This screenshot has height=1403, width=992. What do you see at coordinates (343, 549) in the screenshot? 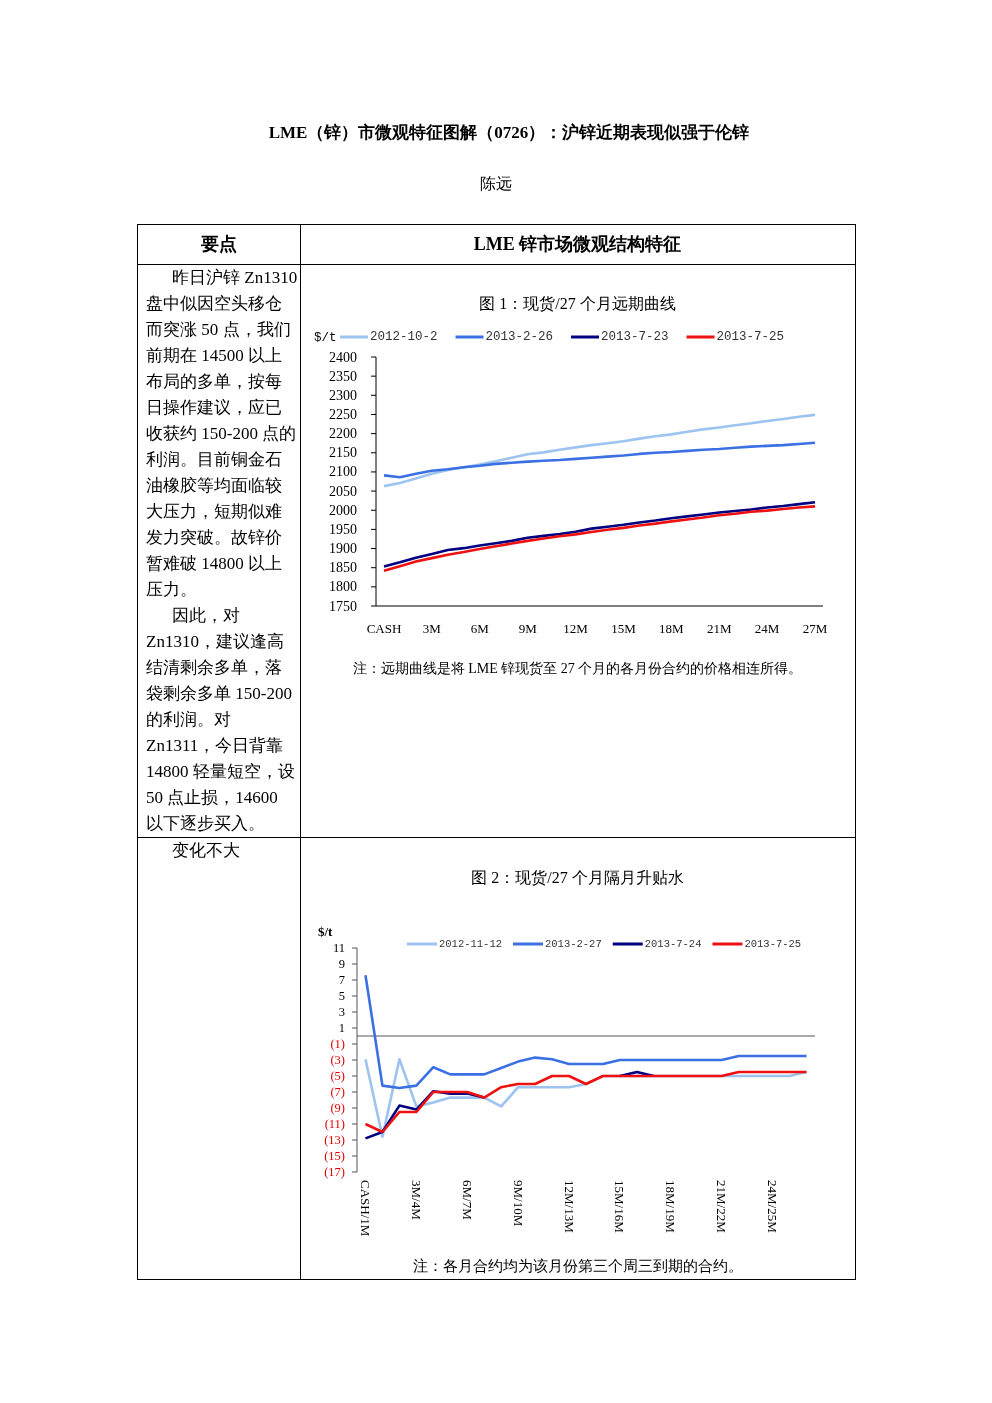
I see `y-tick-label: 1900` at bounding box center [343, 549].